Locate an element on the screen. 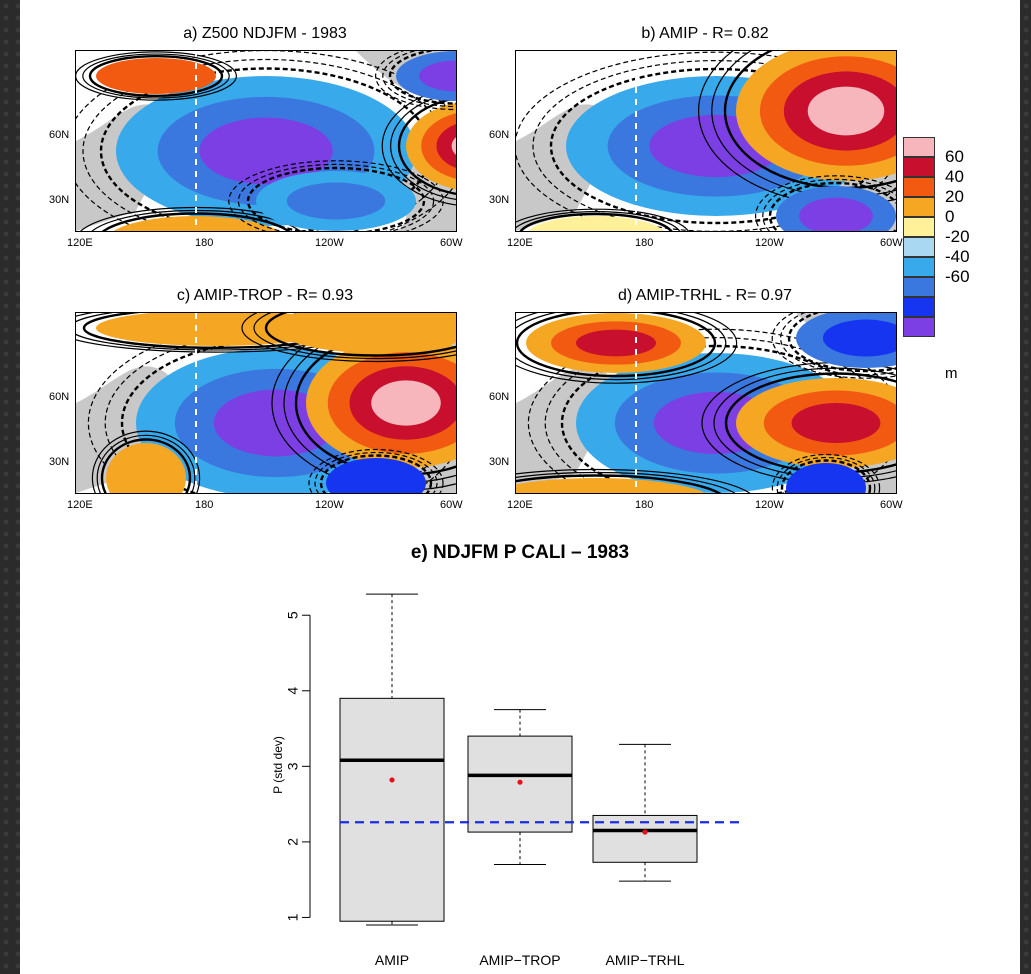 This screenshot has width=1031, height=974. map-panel-title: d) AMIP-TRHL - R= 0.97 is located at coordinates (705, 295).